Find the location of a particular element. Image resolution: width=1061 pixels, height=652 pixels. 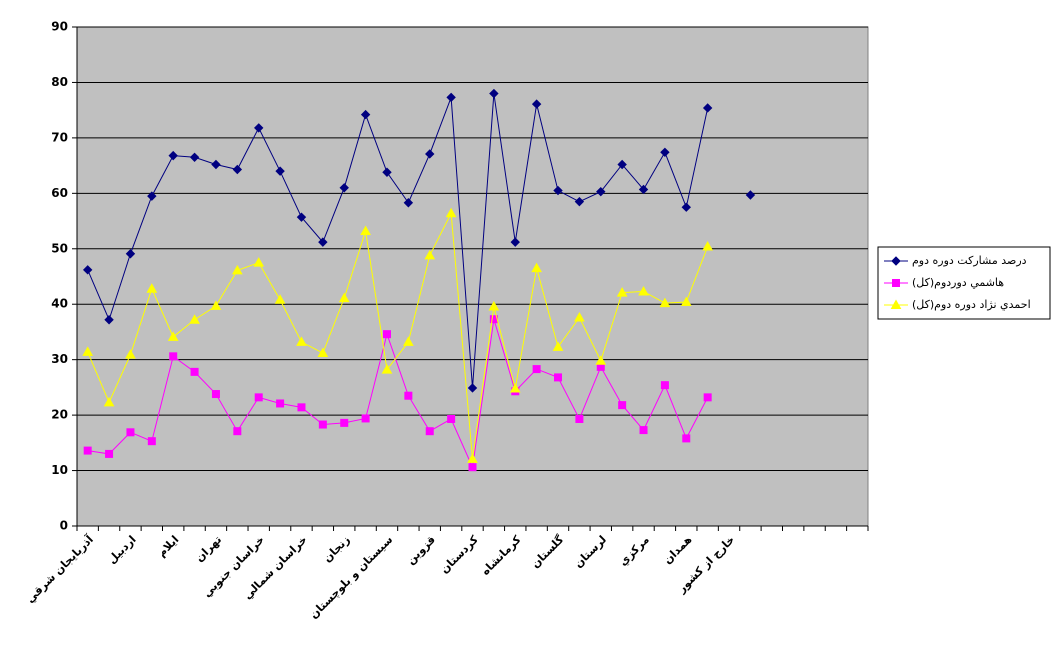

y-tick-label: 80 is located at coordinates (59, 82).